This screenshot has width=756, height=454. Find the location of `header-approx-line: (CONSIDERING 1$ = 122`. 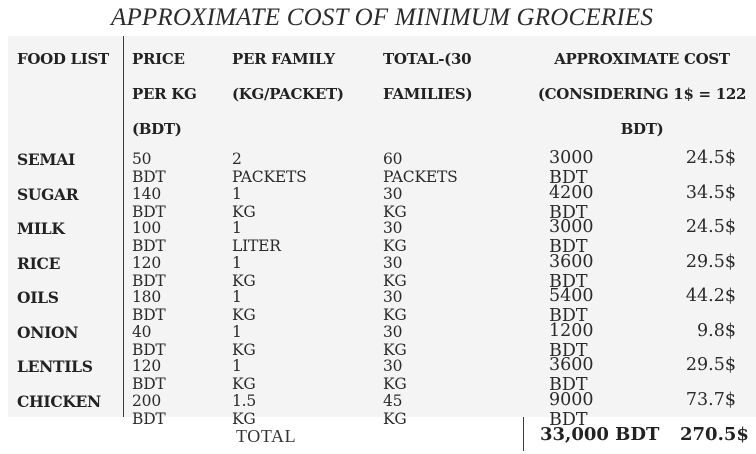

header-approx-line: (CONSIDERING 1$ = 122 is located at coordinates (642, 94).